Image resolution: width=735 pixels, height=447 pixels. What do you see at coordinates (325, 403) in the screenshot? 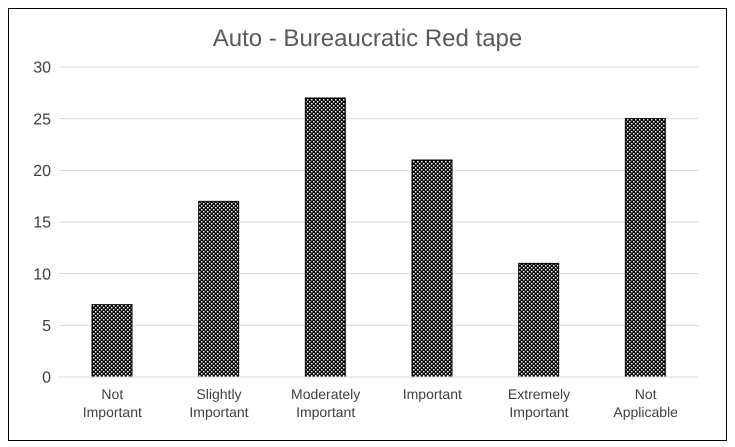
I see `x-tick-label: Moderately Important` at bounding box center [325, 403].